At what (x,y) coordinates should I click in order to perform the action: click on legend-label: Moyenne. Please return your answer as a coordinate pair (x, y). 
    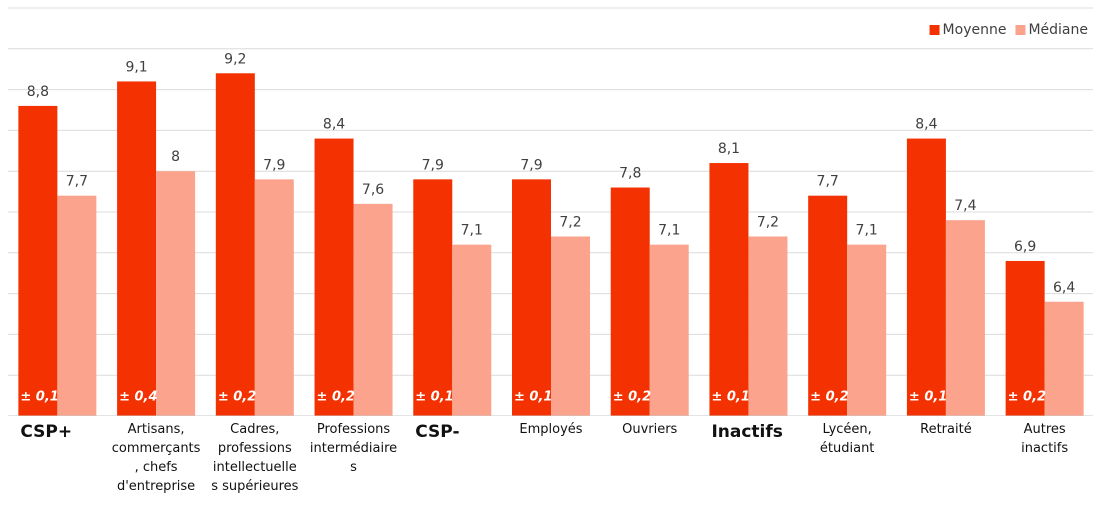
    Looking at the image, I should click on (975, 30).